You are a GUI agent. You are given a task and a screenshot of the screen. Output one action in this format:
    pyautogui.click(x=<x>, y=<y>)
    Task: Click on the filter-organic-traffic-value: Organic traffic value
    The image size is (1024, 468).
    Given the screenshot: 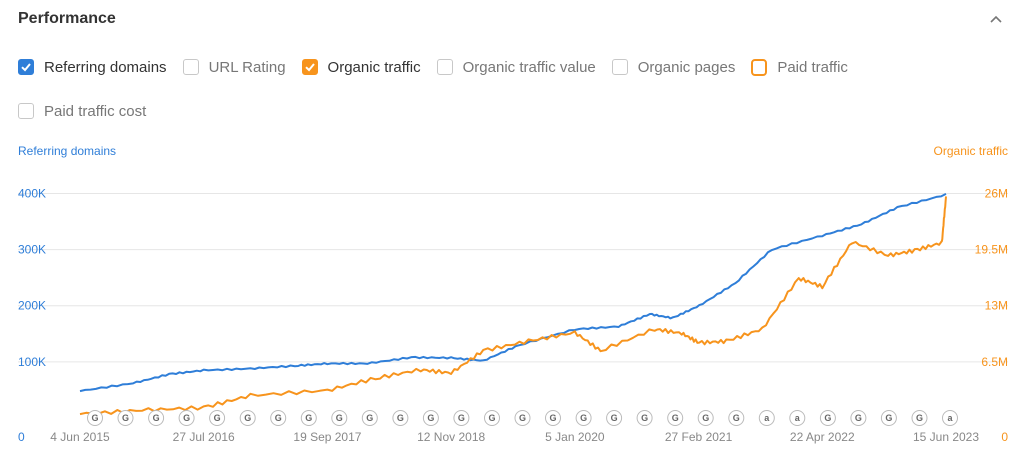 What is the action you would take?
    pyautogui.click(x=516, y=67)
    